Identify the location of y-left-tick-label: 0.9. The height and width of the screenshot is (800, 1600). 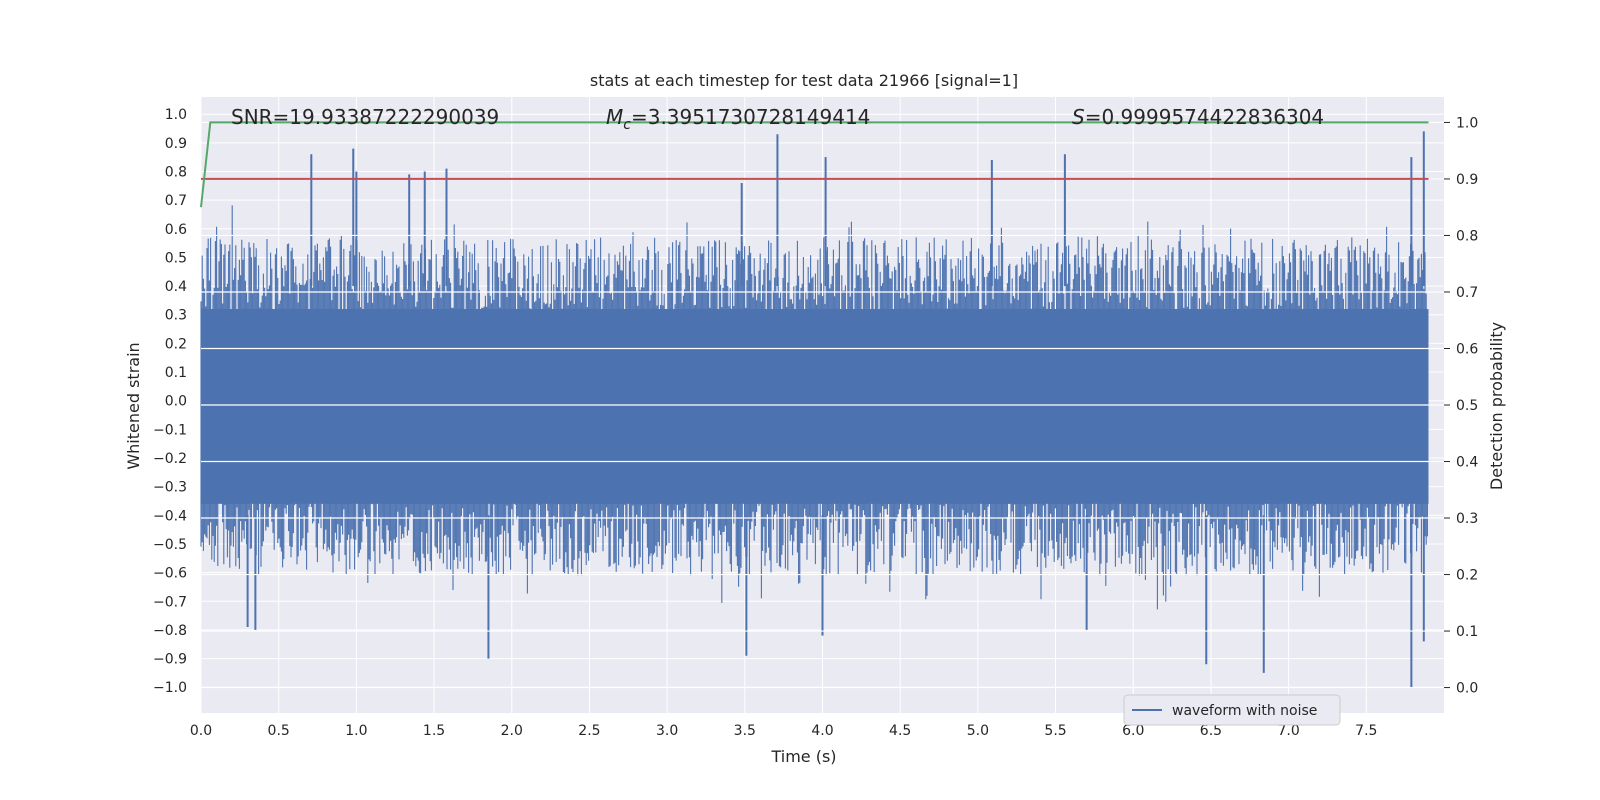
(176, 144).